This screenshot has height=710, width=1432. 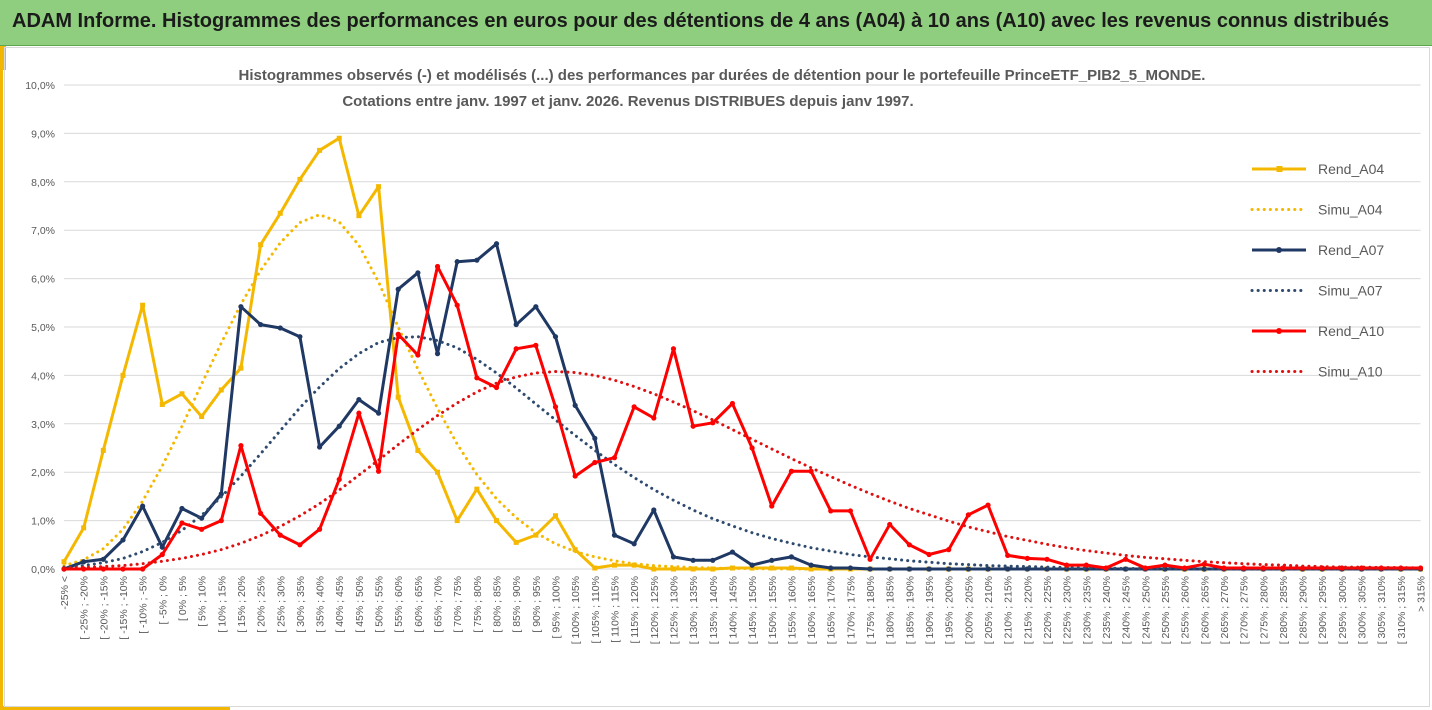 What do you see at coordinates (115, 708) in the screenshot?
I see `accent-bottom-bar` at bounding box center [115, 708].